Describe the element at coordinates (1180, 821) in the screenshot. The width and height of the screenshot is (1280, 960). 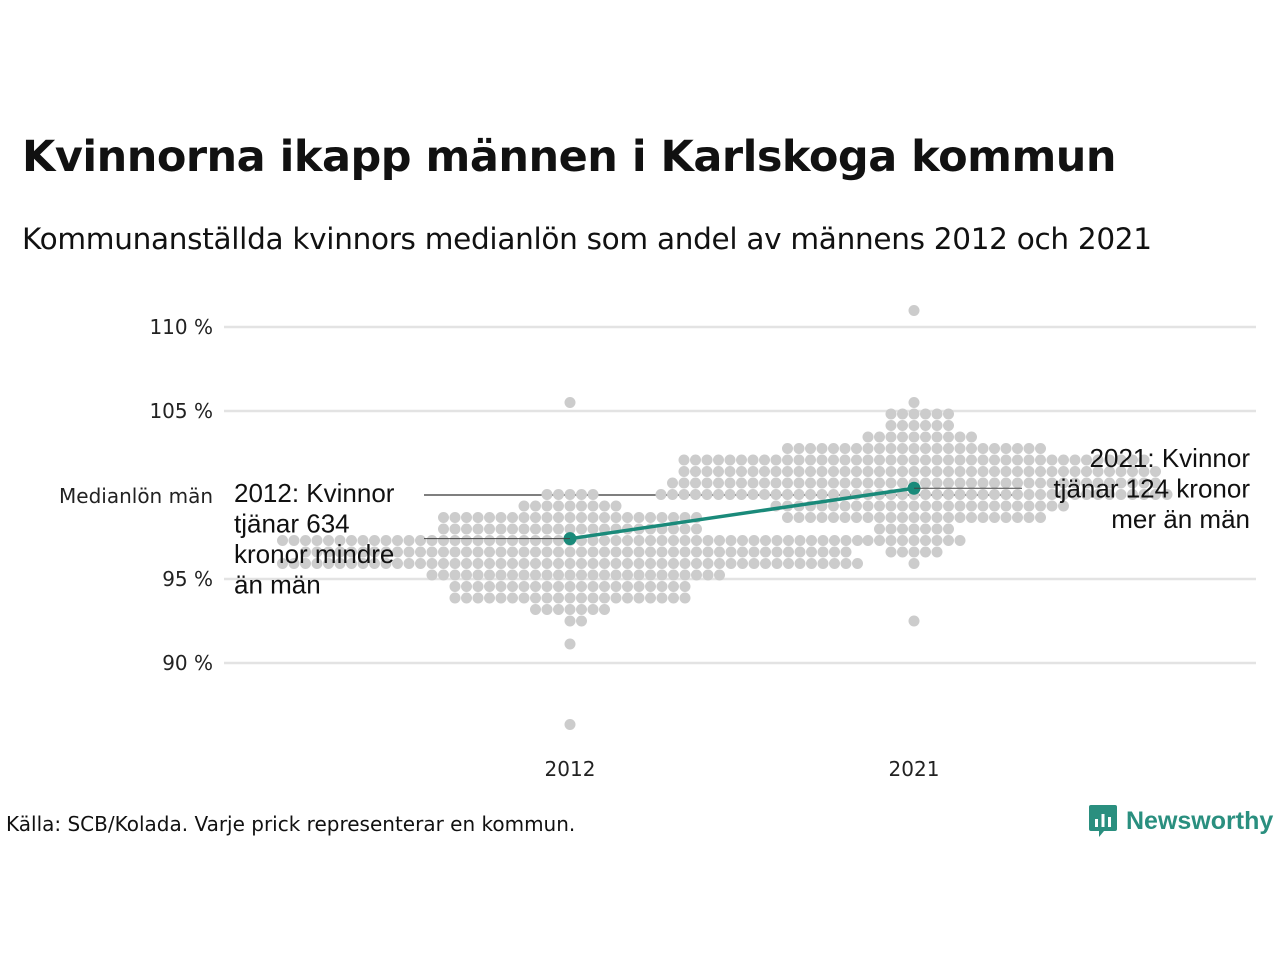
I see `brand-logo: Newsworthy` at that location.